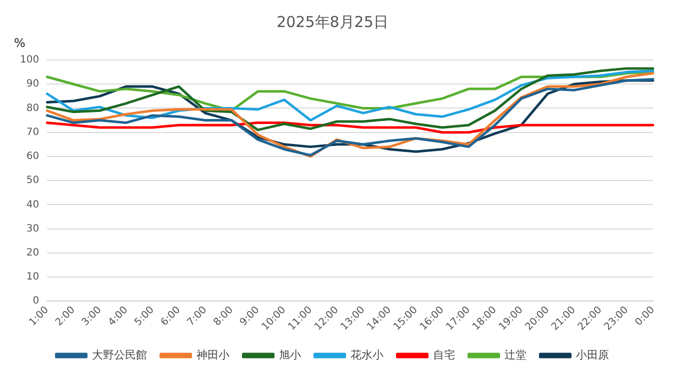  What do you see at coordinates (33, 156) in the screenshot?
I see `y-tick-label: 60` at bounding box center [33, 156].